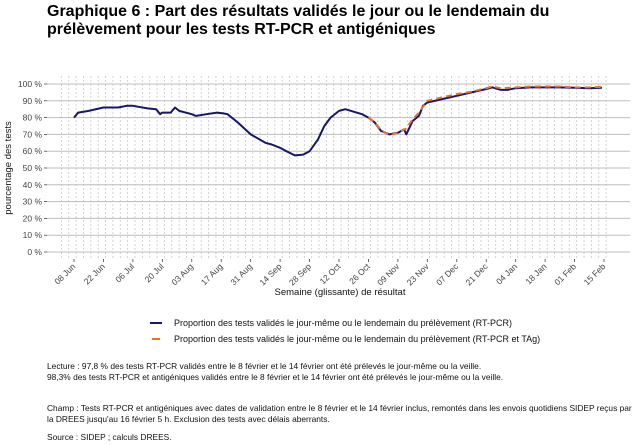 This screenshot has width=635, height=445. What do you see at coordinates (33, 202) in the screenshot?
I see `y-tick-label: 30 %` at bounding box center [33, 202].